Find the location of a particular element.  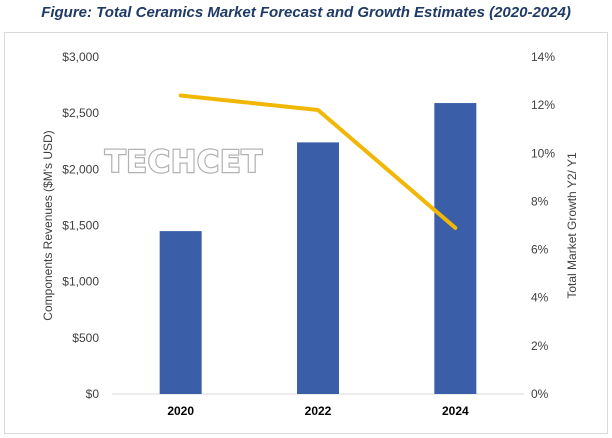

growth-line is located at coordinates (318, 161).